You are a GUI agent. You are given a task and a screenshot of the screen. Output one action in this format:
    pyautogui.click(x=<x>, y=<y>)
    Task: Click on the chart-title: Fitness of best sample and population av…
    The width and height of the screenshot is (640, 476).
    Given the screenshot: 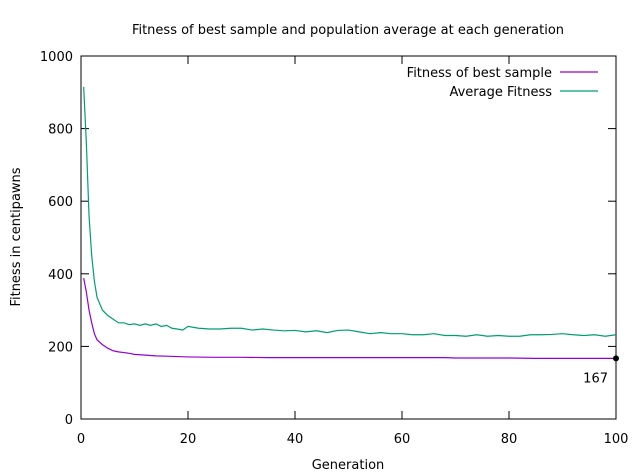 What is the action you would take?
    pyautogui.click(x=348, y=30)
    